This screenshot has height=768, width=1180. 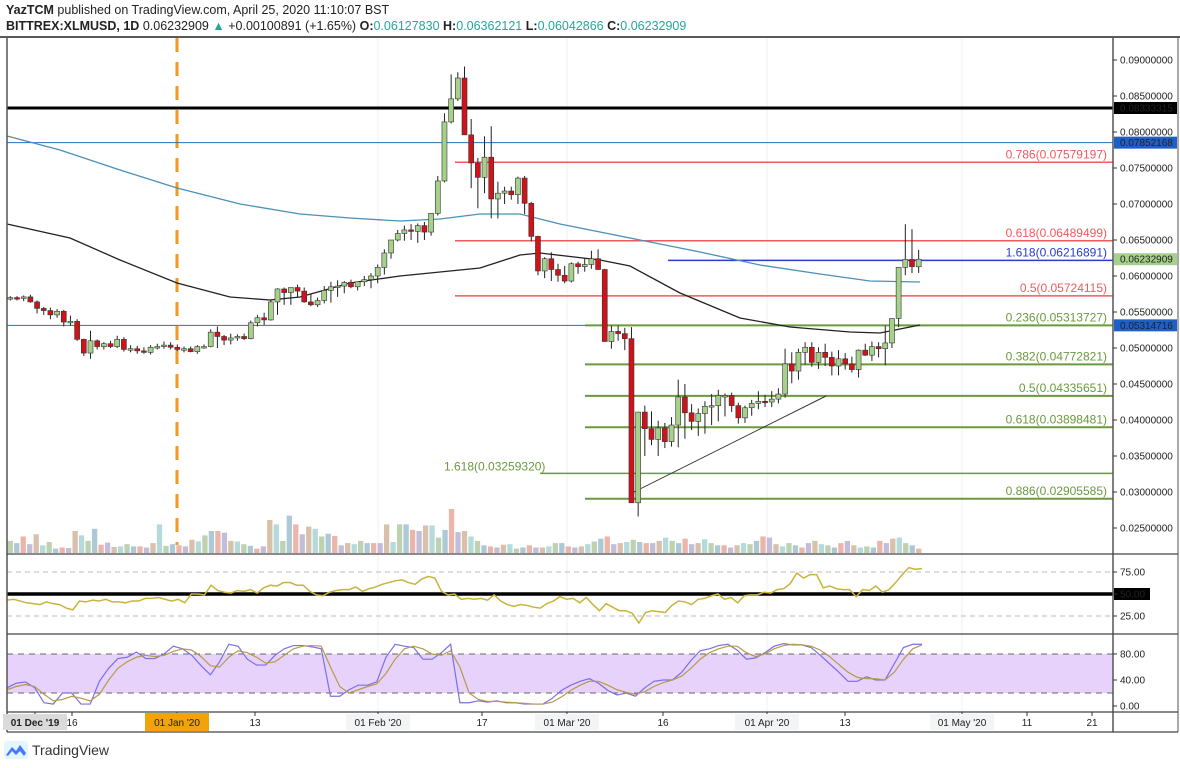 I want to click on fib-level-label: 1.618(0.06216891), so click(x=1056, y=252).